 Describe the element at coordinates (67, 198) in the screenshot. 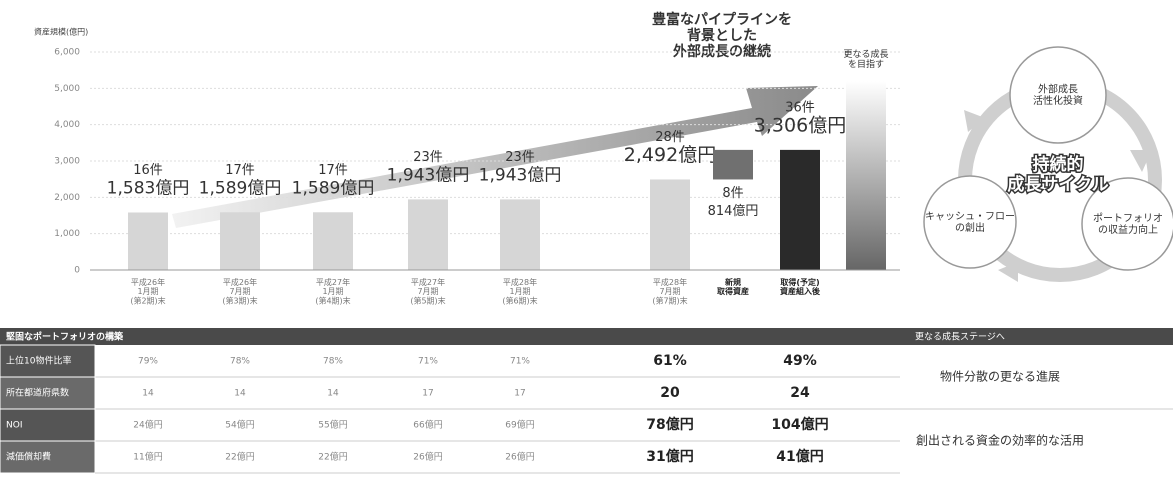

I see `y-tick-label: 2,000` at that location.